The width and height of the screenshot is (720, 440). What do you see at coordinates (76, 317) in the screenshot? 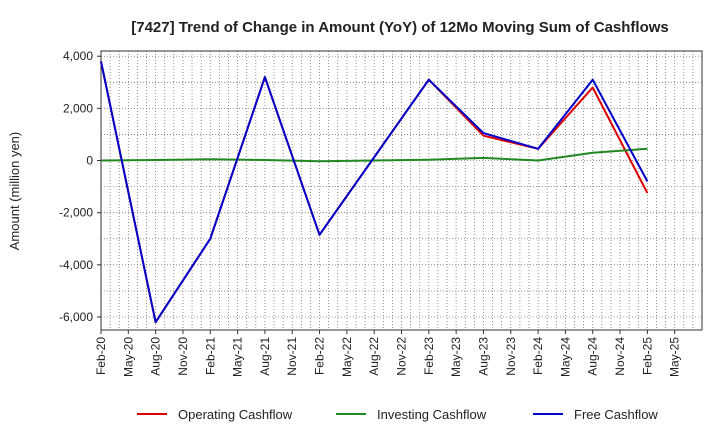
I see `y-tick-label: -6,000` at bounding box center [76, 317].